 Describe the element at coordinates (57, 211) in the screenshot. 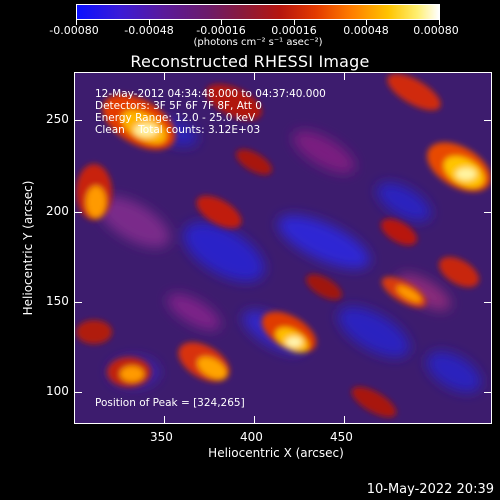

I see `y-tick-label: 200` at that location.